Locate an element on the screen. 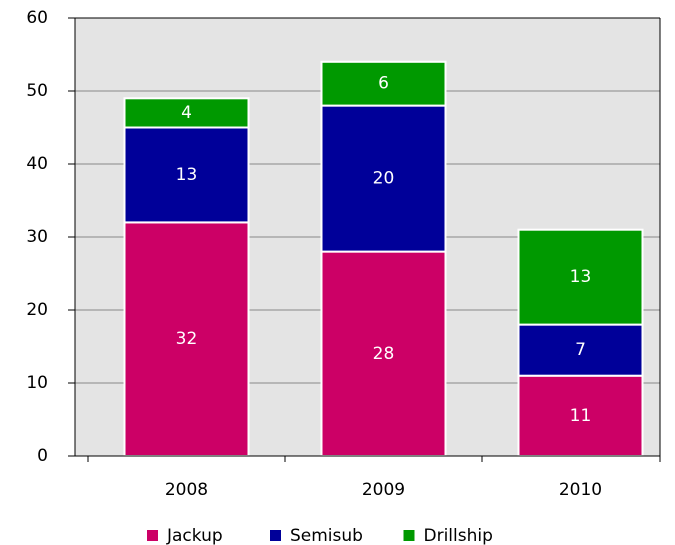 This screenshot has height=545, width=675. y-tick-label: 60 is located at coordinates (37, 18).